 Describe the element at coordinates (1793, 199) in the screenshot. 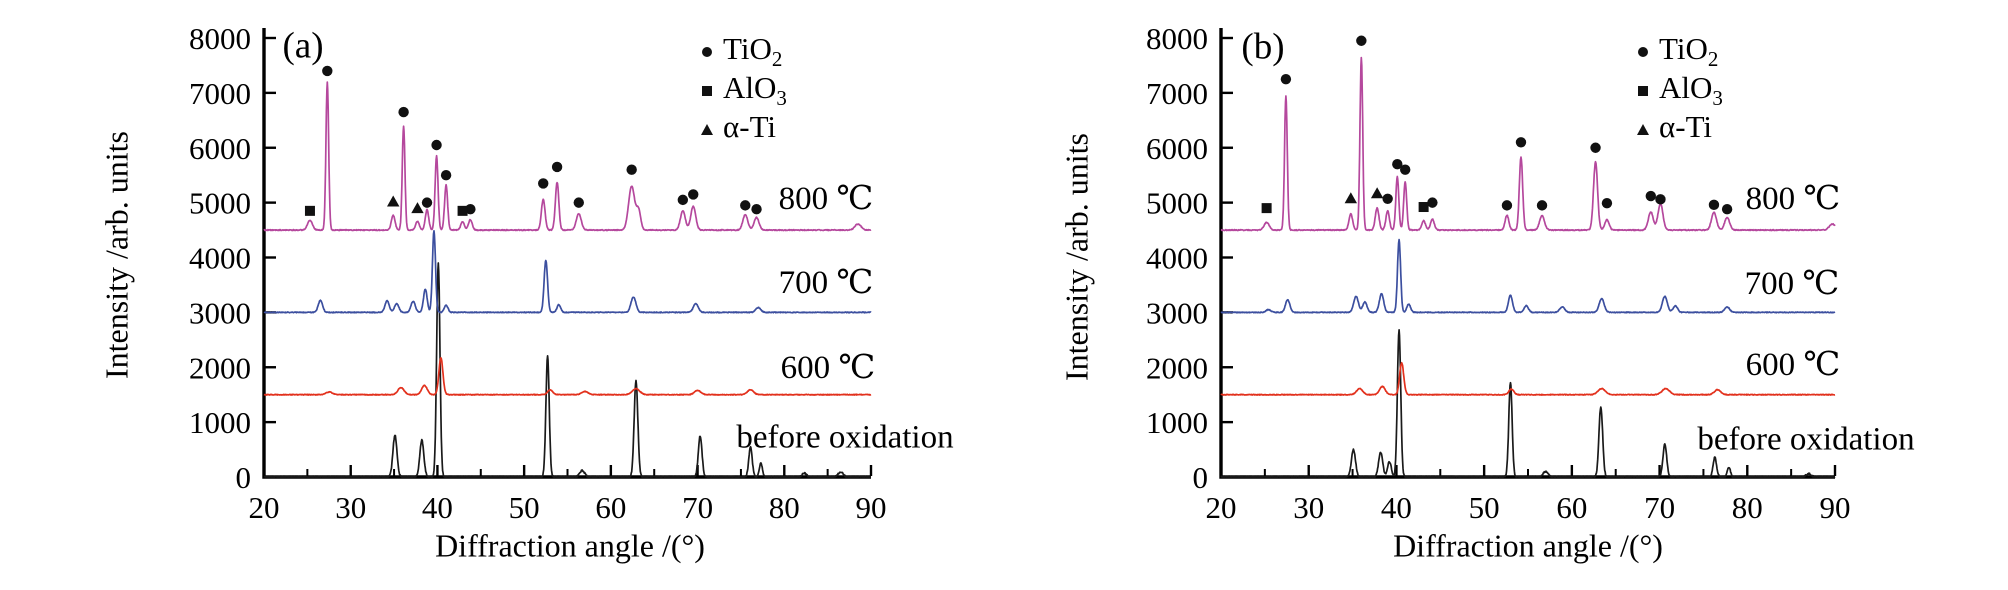

I see `panel-b-series-label-800c: 800 ℃` at that location.